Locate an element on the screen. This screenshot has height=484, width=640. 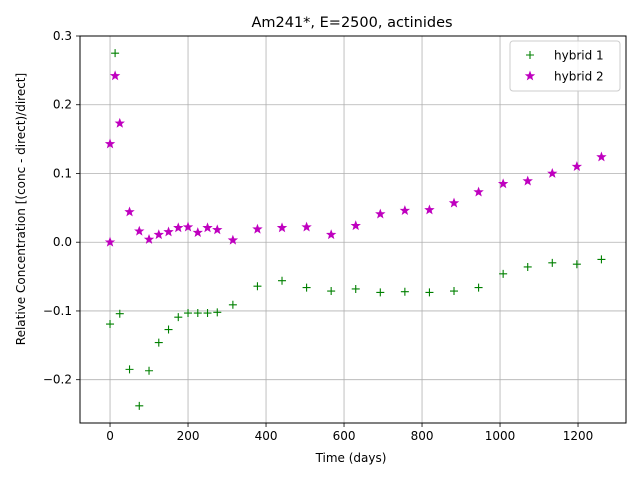
y-tick-label: 0.0 is located at coordinates (62, 242).